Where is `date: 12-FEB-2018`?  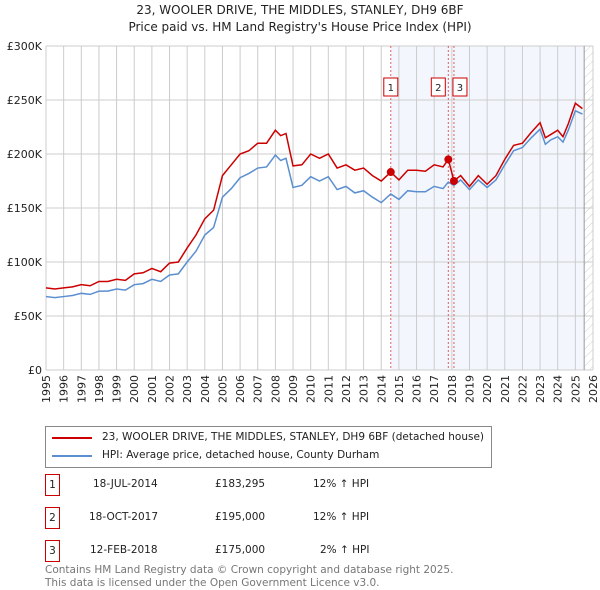
date: 12-FEB-2018 is located at coordinates (124, 550).